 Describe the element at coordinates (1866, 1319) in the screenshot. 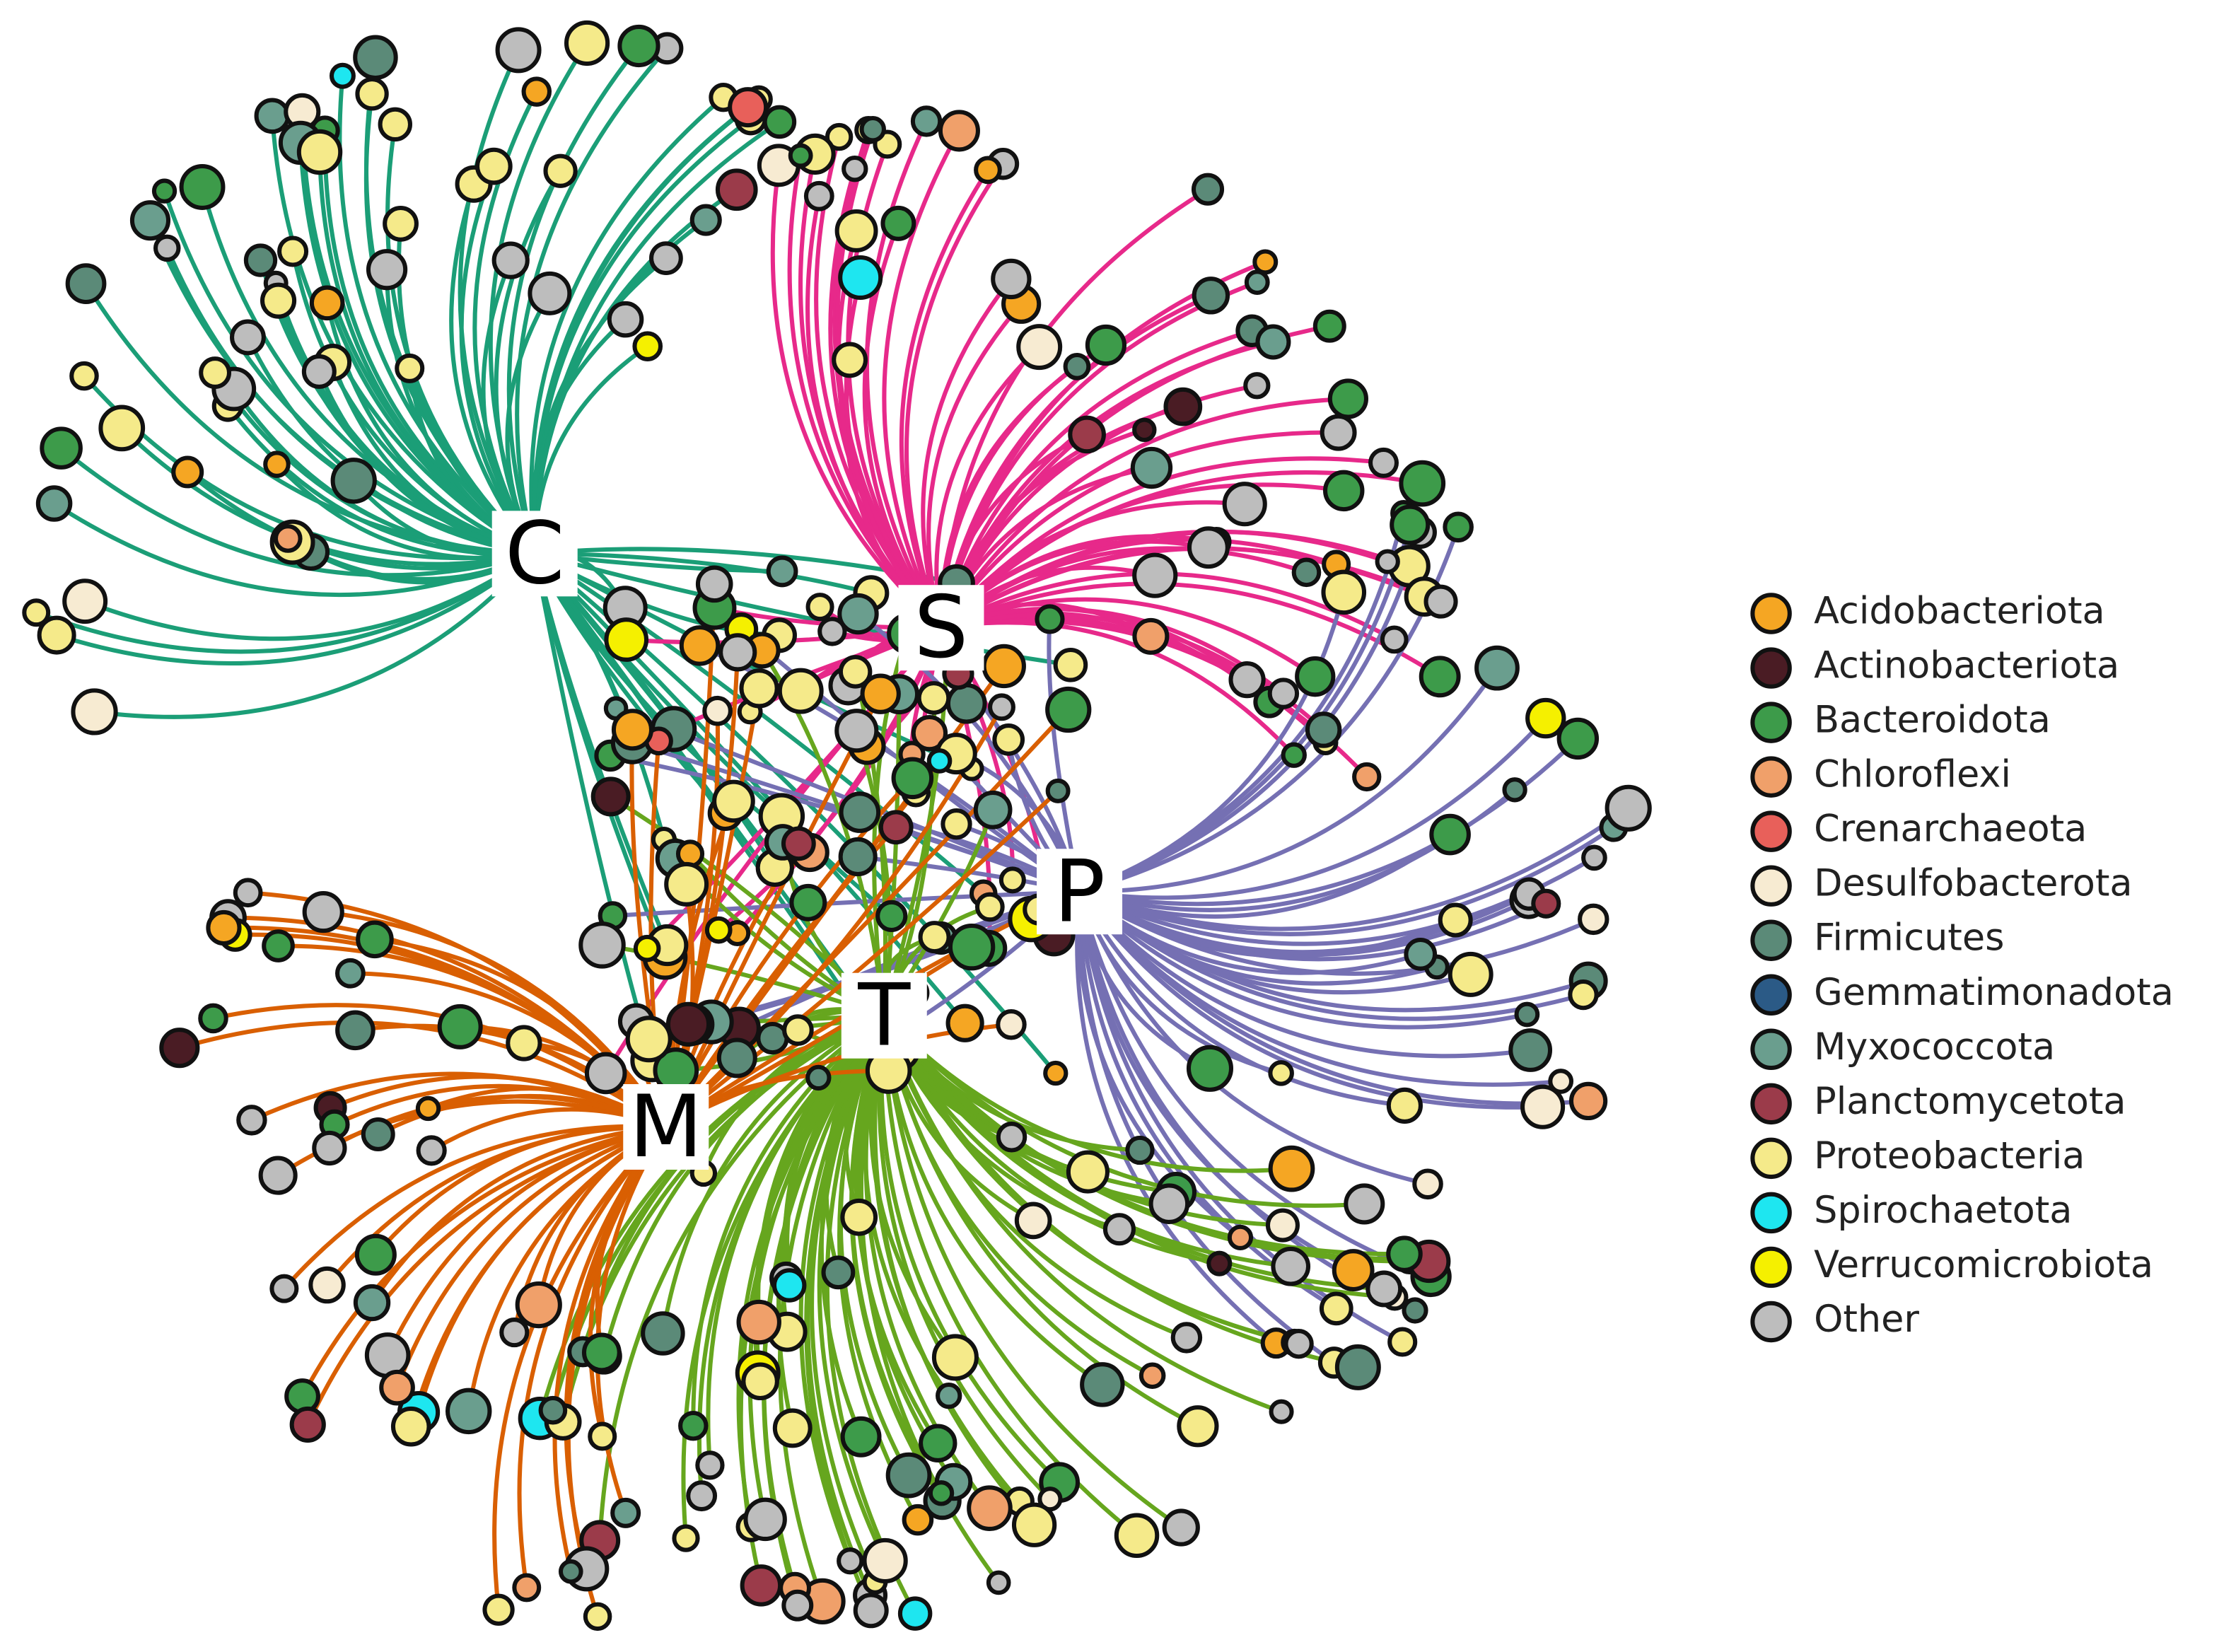

I see `legend-label: Other` at that location.